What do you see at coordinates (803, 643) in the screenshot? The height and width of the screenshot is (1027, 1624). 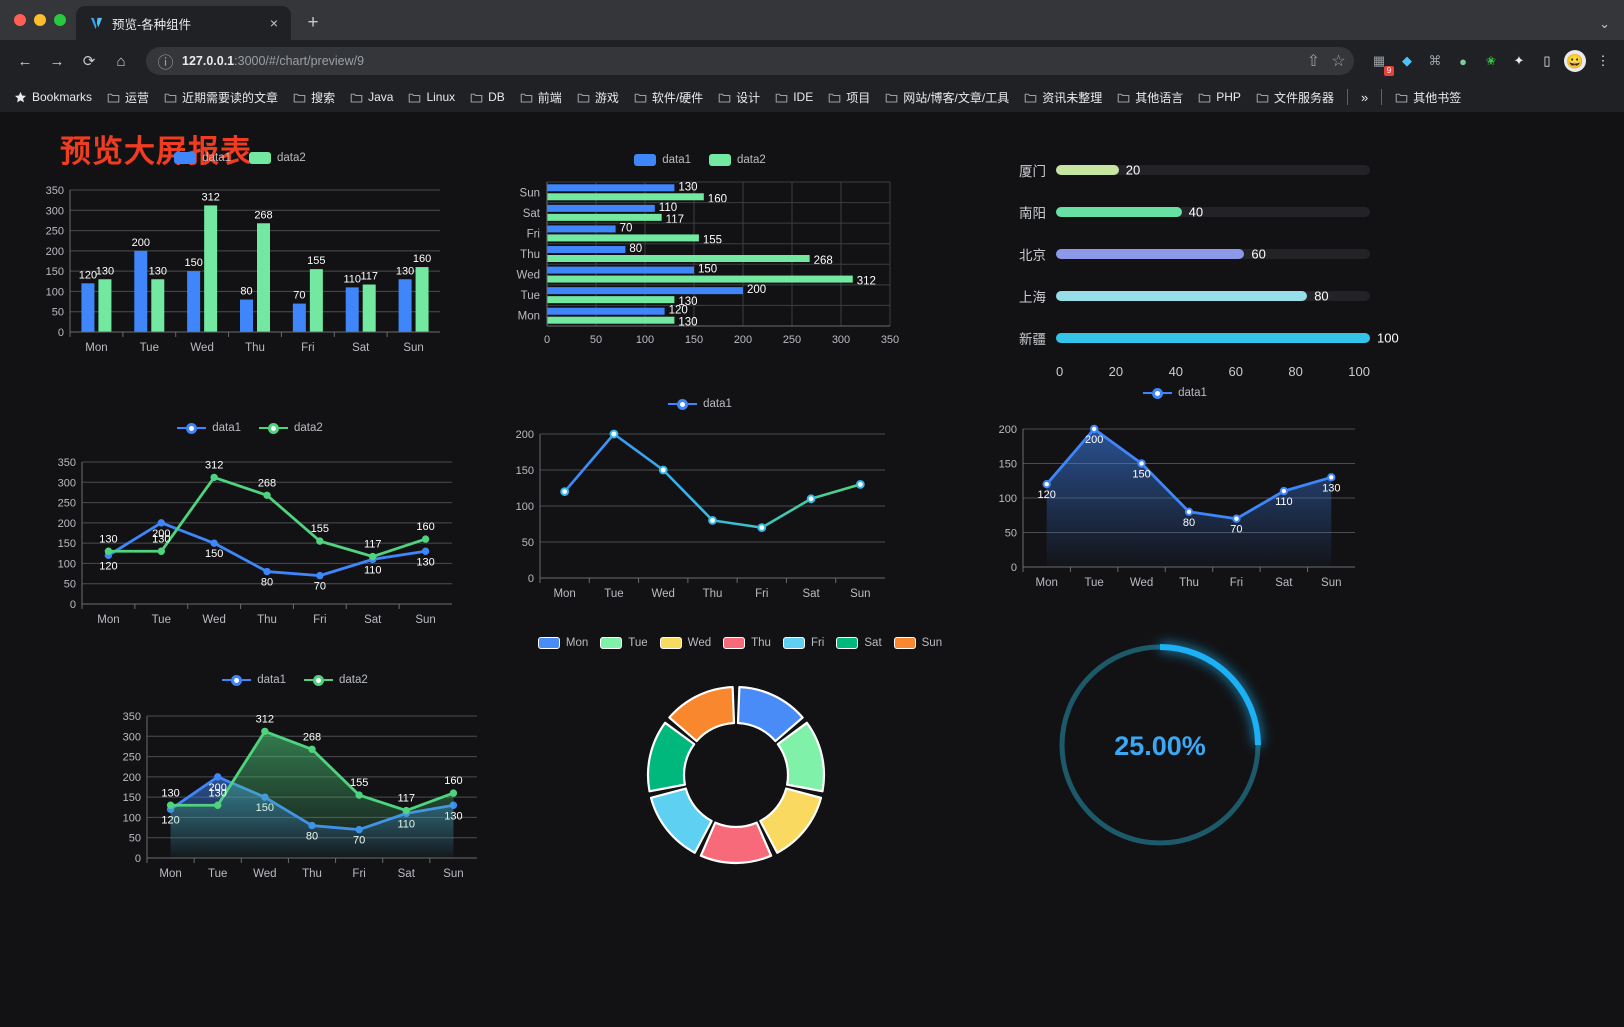 I see `legend-item-fri: Fri` at bounding box center [803, 643].